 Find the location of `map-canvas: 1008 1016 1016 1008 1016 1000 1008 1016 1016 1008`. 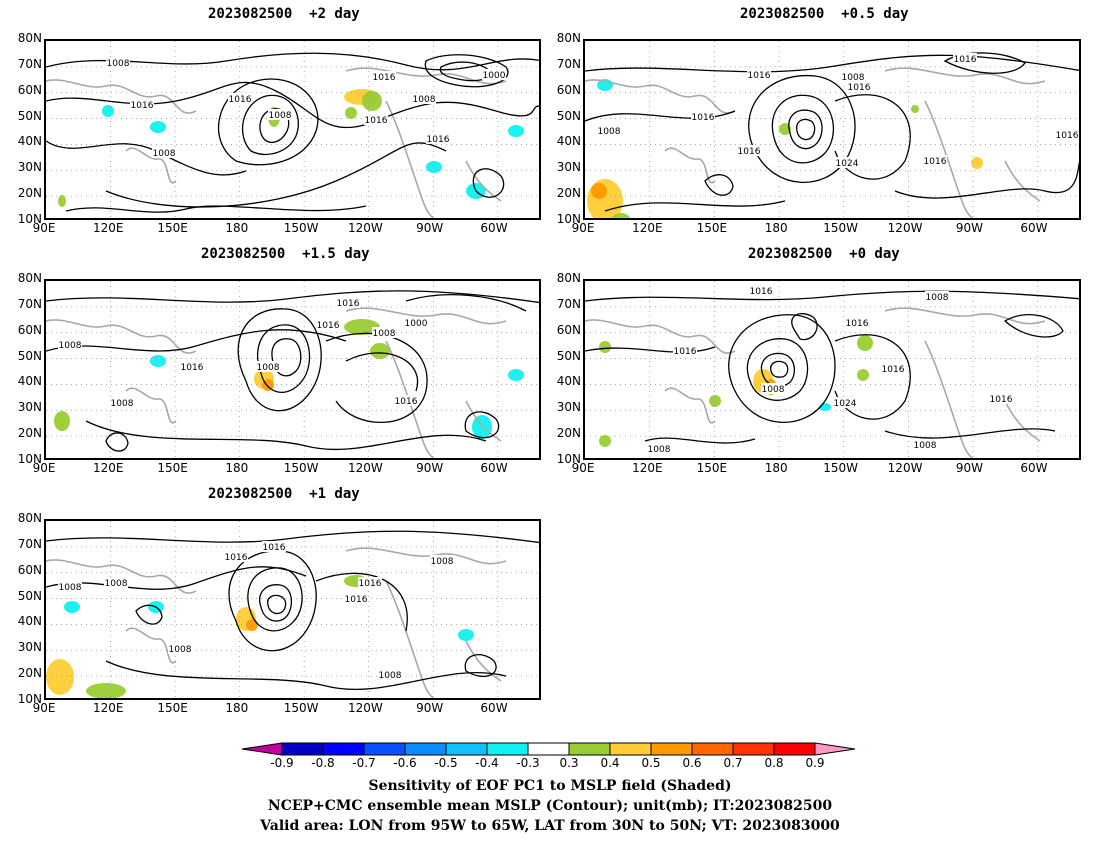

map-canvas: 1008 1016 1016 1008 1016 1000 1008 1016 1016 1008 is located at coordinates (292, 129).